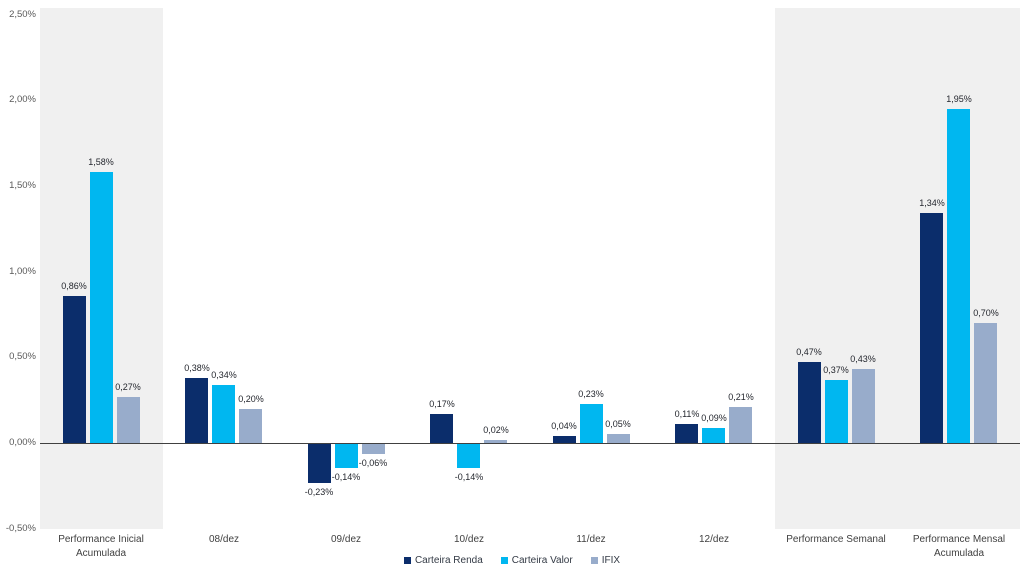 The height and width of the screenshot is (578, 1024). What do you see at coordinates (22, 99) in the screenshot?
I see `y-axis-tick-label: 2,00%` at bounding box center [22, 99].